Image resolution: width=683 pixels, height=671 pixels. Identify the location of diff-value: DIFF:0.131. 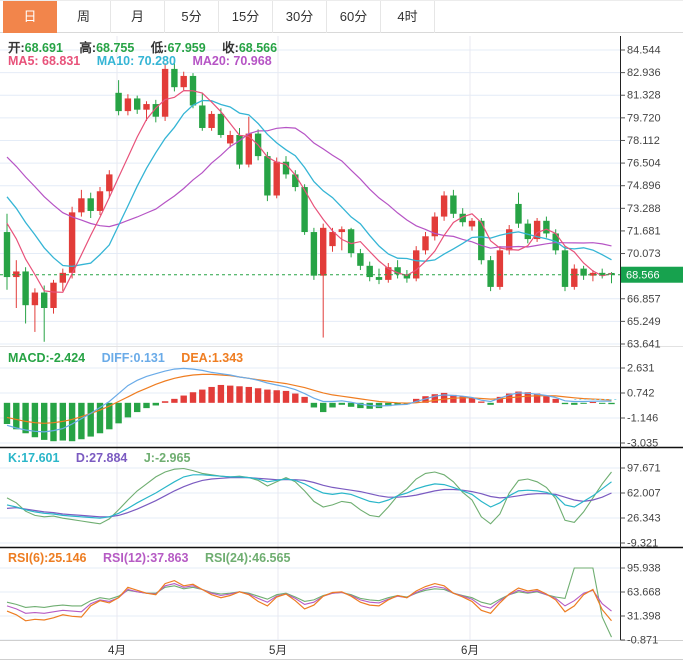
(133, 358).